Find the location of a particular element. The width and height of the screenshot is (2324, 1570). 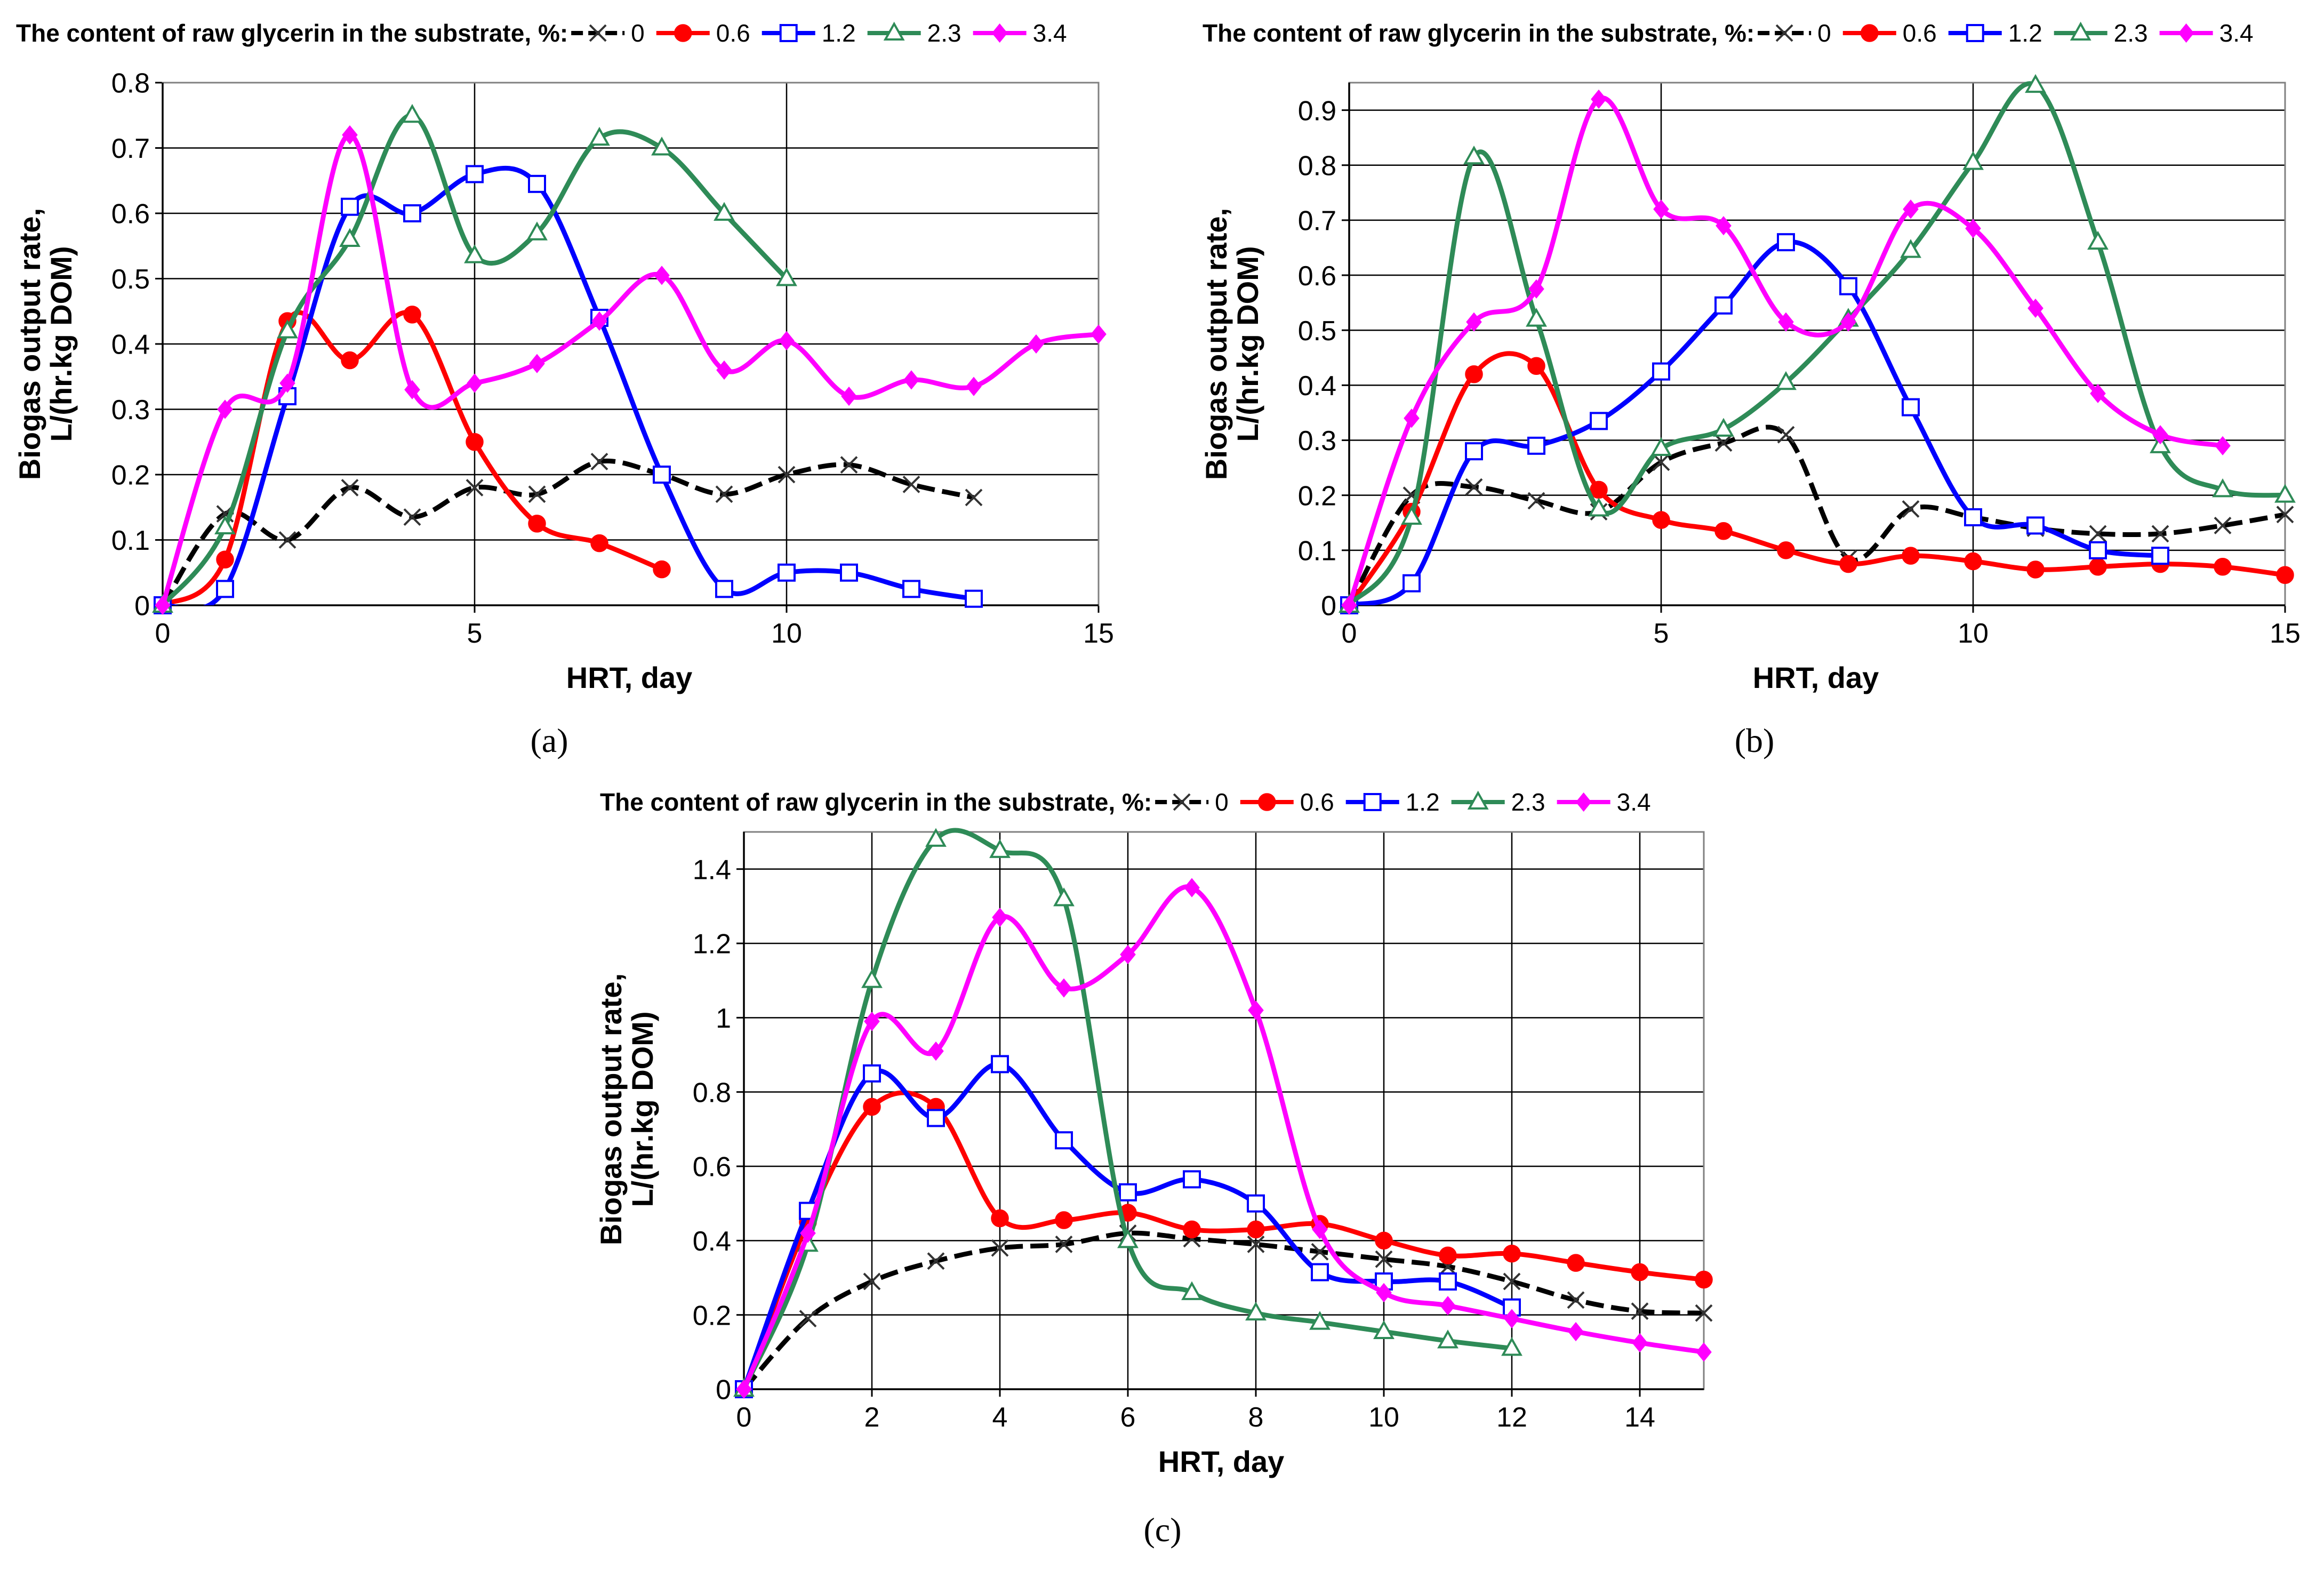

y-tick-label: 0.9 is located at coordinates (1317, 110).